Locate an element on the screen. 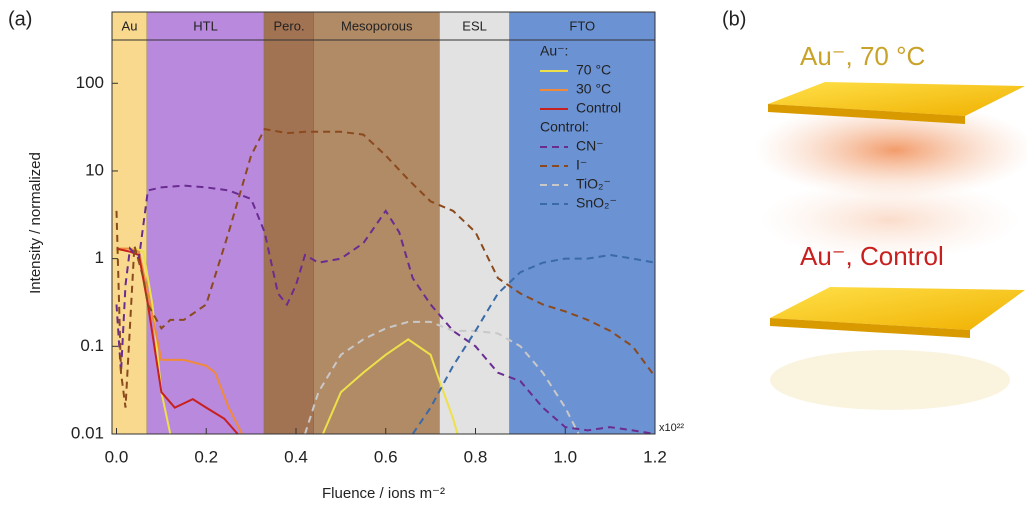  y-tick-label: 10 is located at coordinates (94, 169).